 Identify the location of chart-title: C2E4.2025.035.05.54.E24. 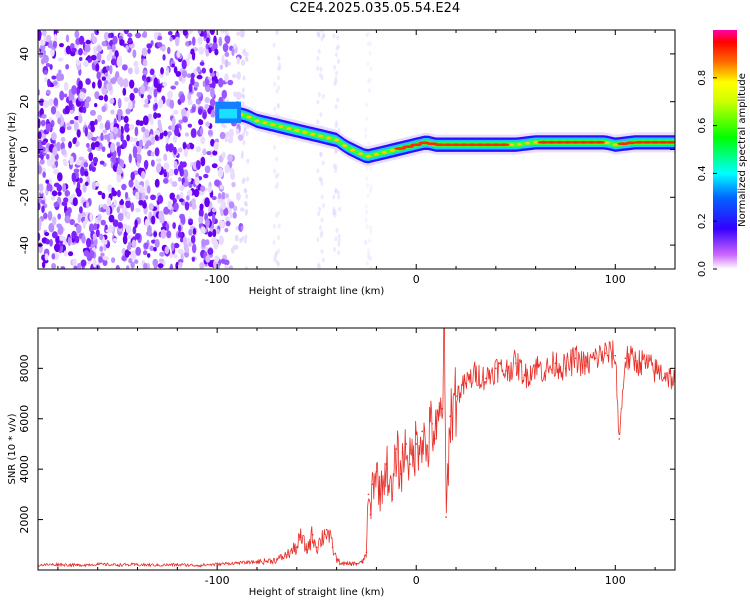
(375, 8).